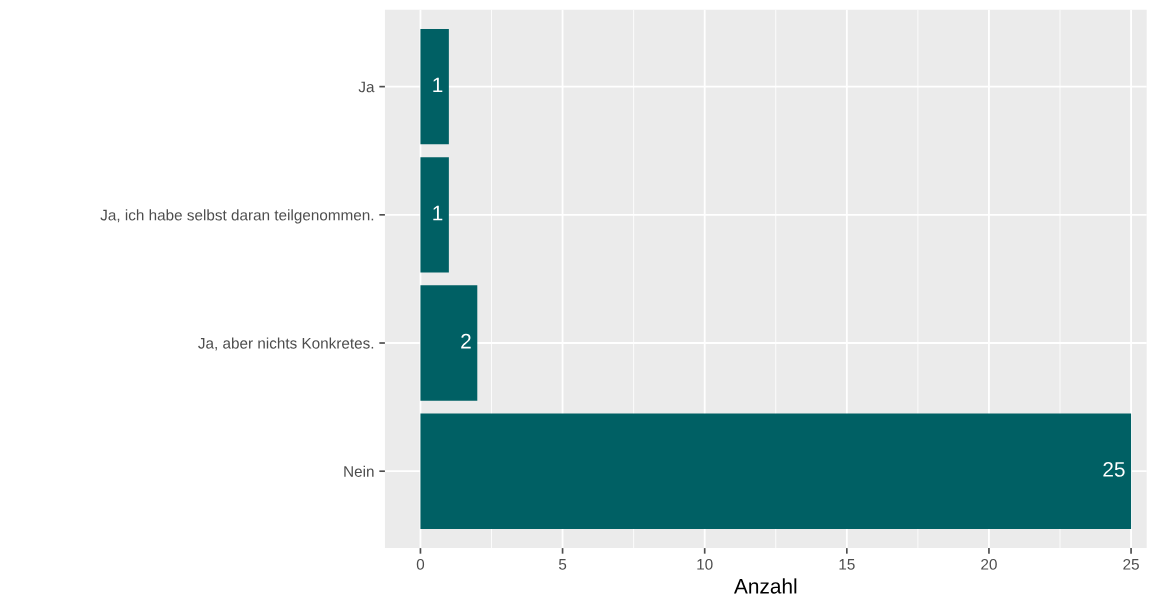 The width and height of the screenshot is (1149, 607). I want to click on x-tick-label: 15, so click(847, 564).